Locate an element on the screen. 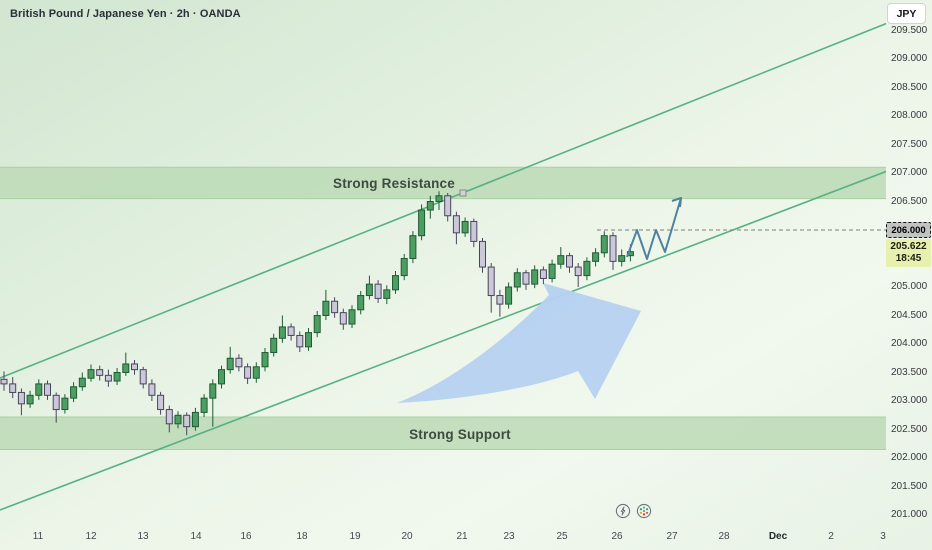  price-tick-label: 202.000 is located at coordinates (909, 457).